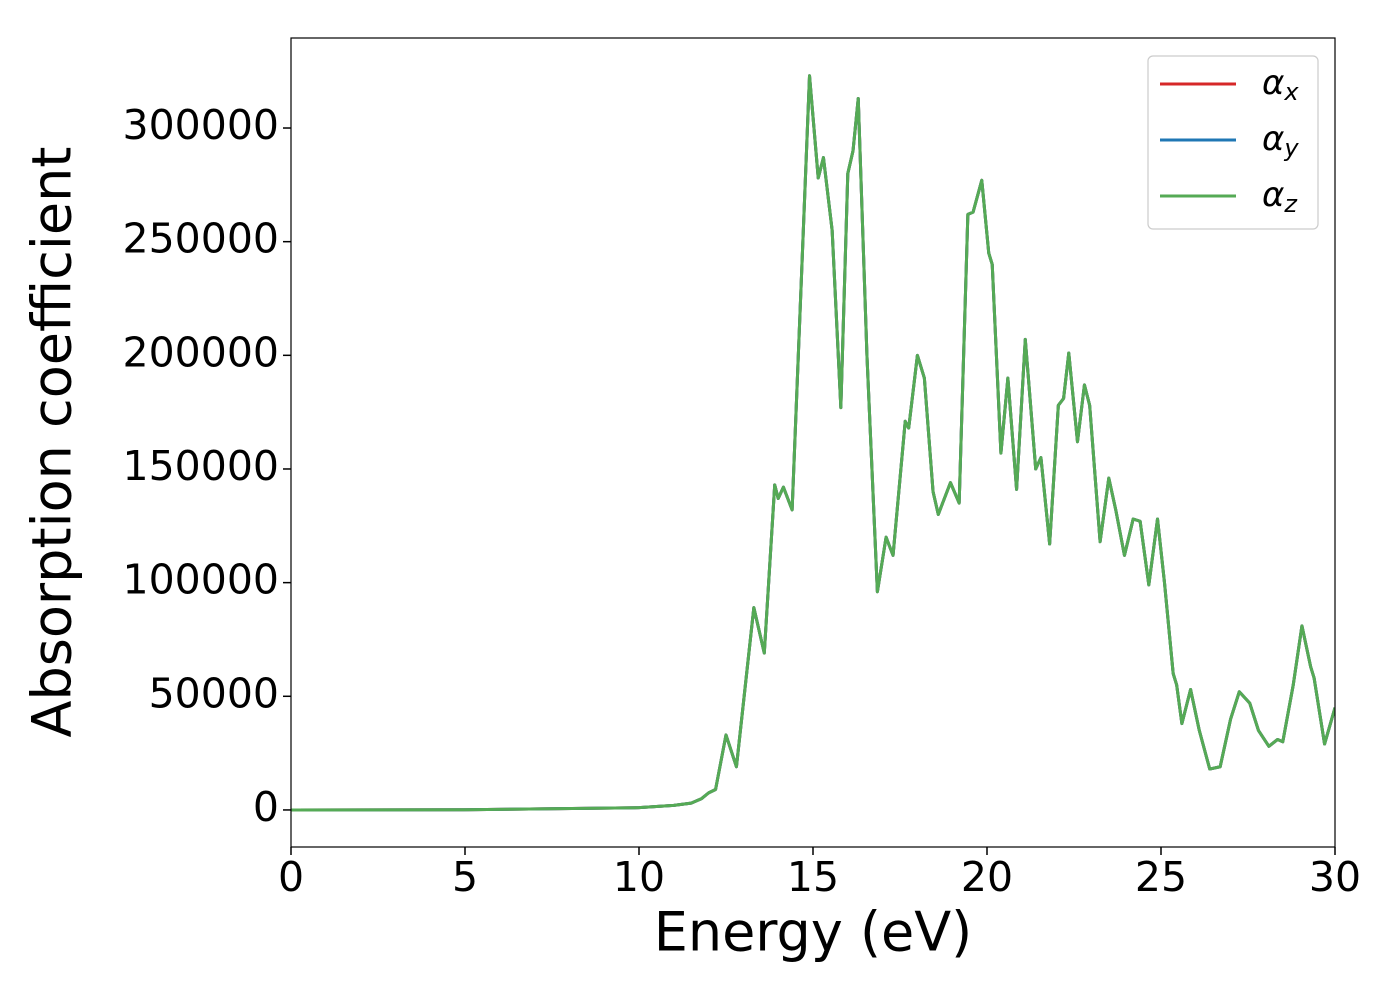 This screenshot has height=1000, width=1400. Describe the element at coordinates (200, 580) in the screenshot. I see `y-tick-label: 100000` at that location.